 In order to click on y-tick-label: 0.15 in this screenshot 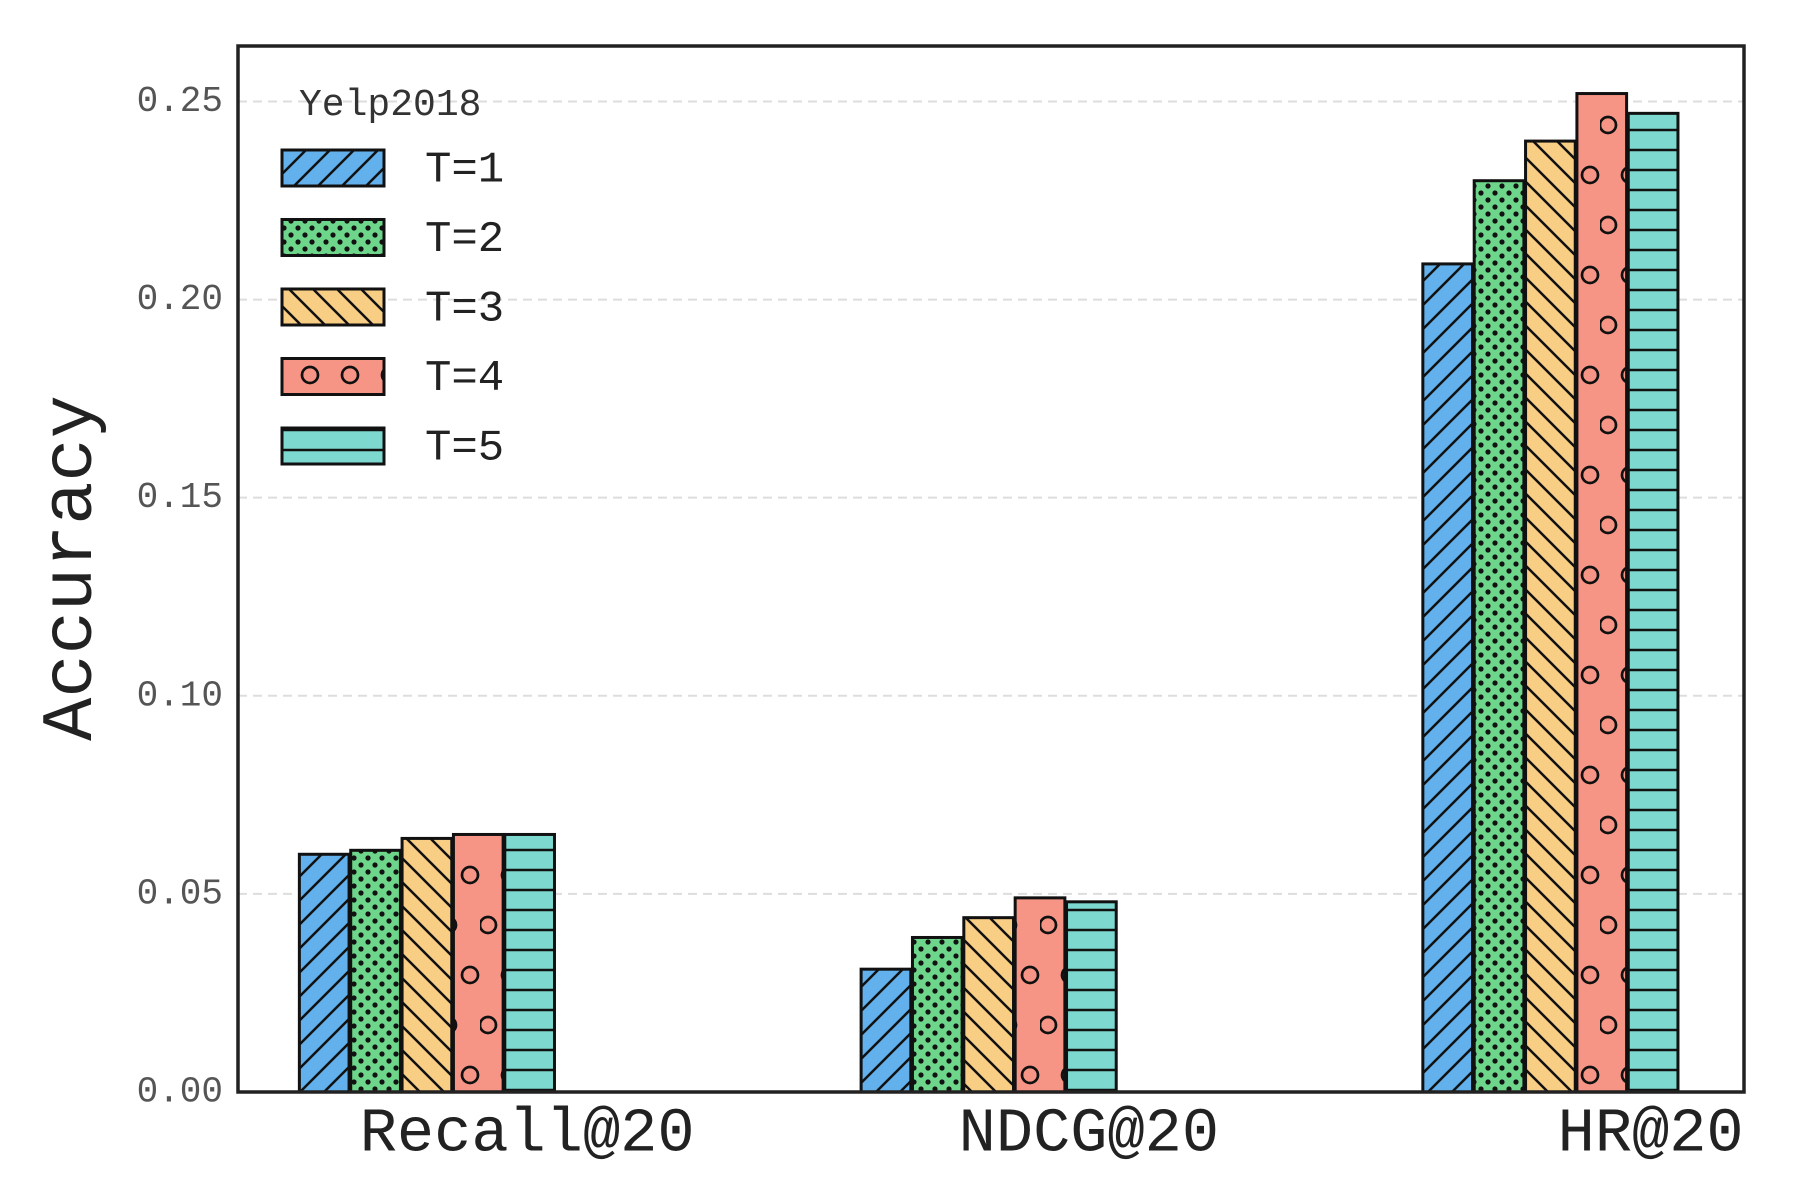, I will do `click(180, 497)`.